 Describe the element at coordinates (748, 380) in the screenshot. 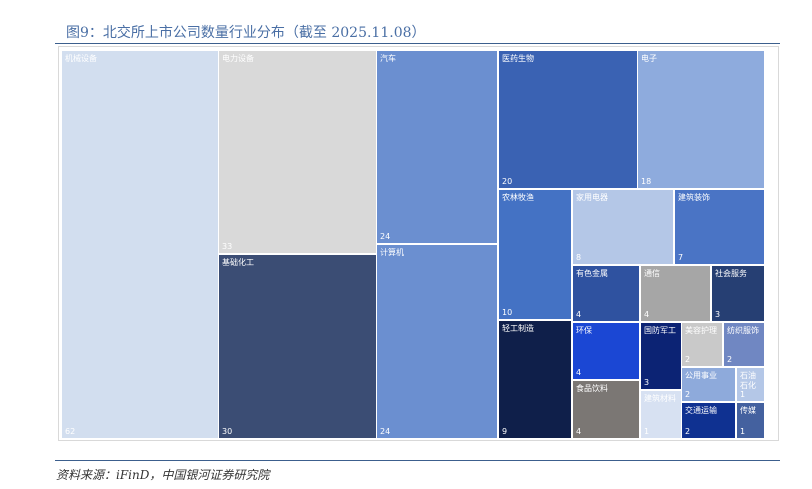

I see `treemap-cell-label: 石油石化` at that location.